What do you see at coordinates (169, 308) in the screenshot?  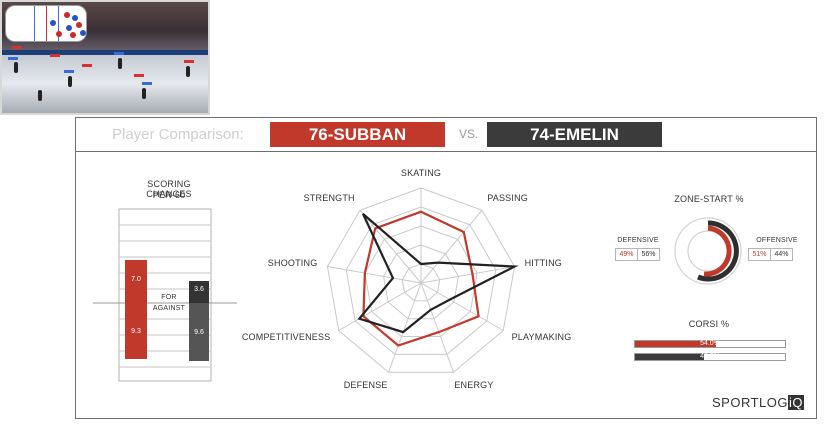 I see `against-label: AGAINST` at bounding box center [169, 308].